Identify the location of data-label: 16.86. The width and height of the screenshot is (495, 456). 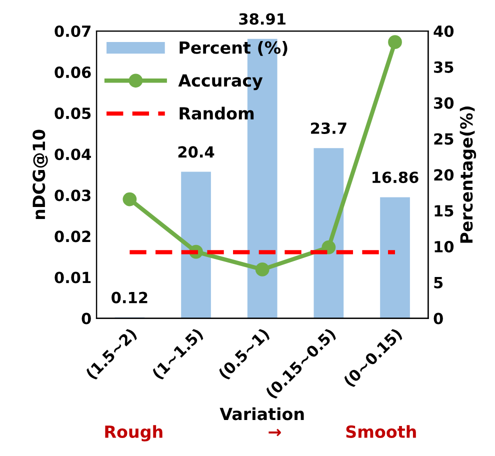
(395, 178).